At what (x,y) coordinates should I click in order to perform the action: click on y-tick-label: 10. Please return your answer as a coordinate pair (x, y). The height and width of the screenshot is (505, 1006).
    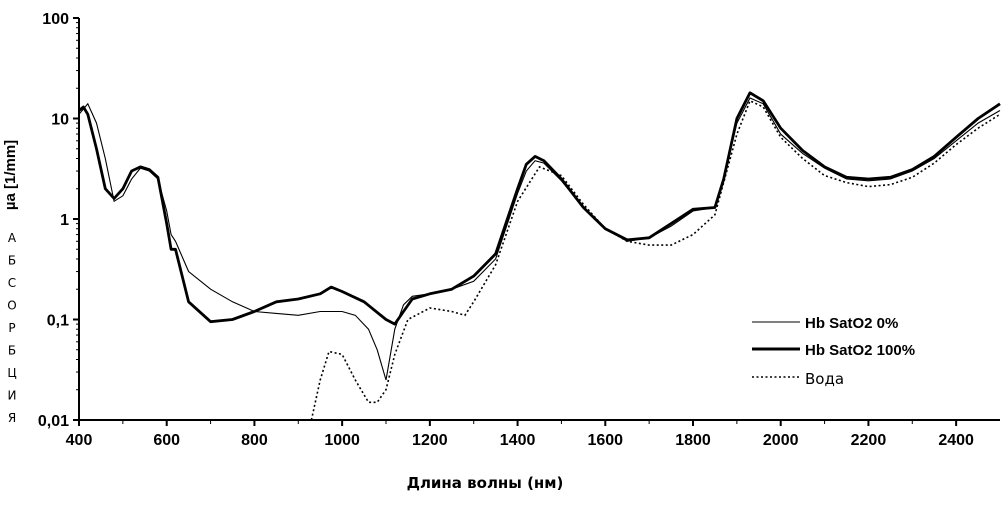
    Looking at the image, I should click on (60, 120).